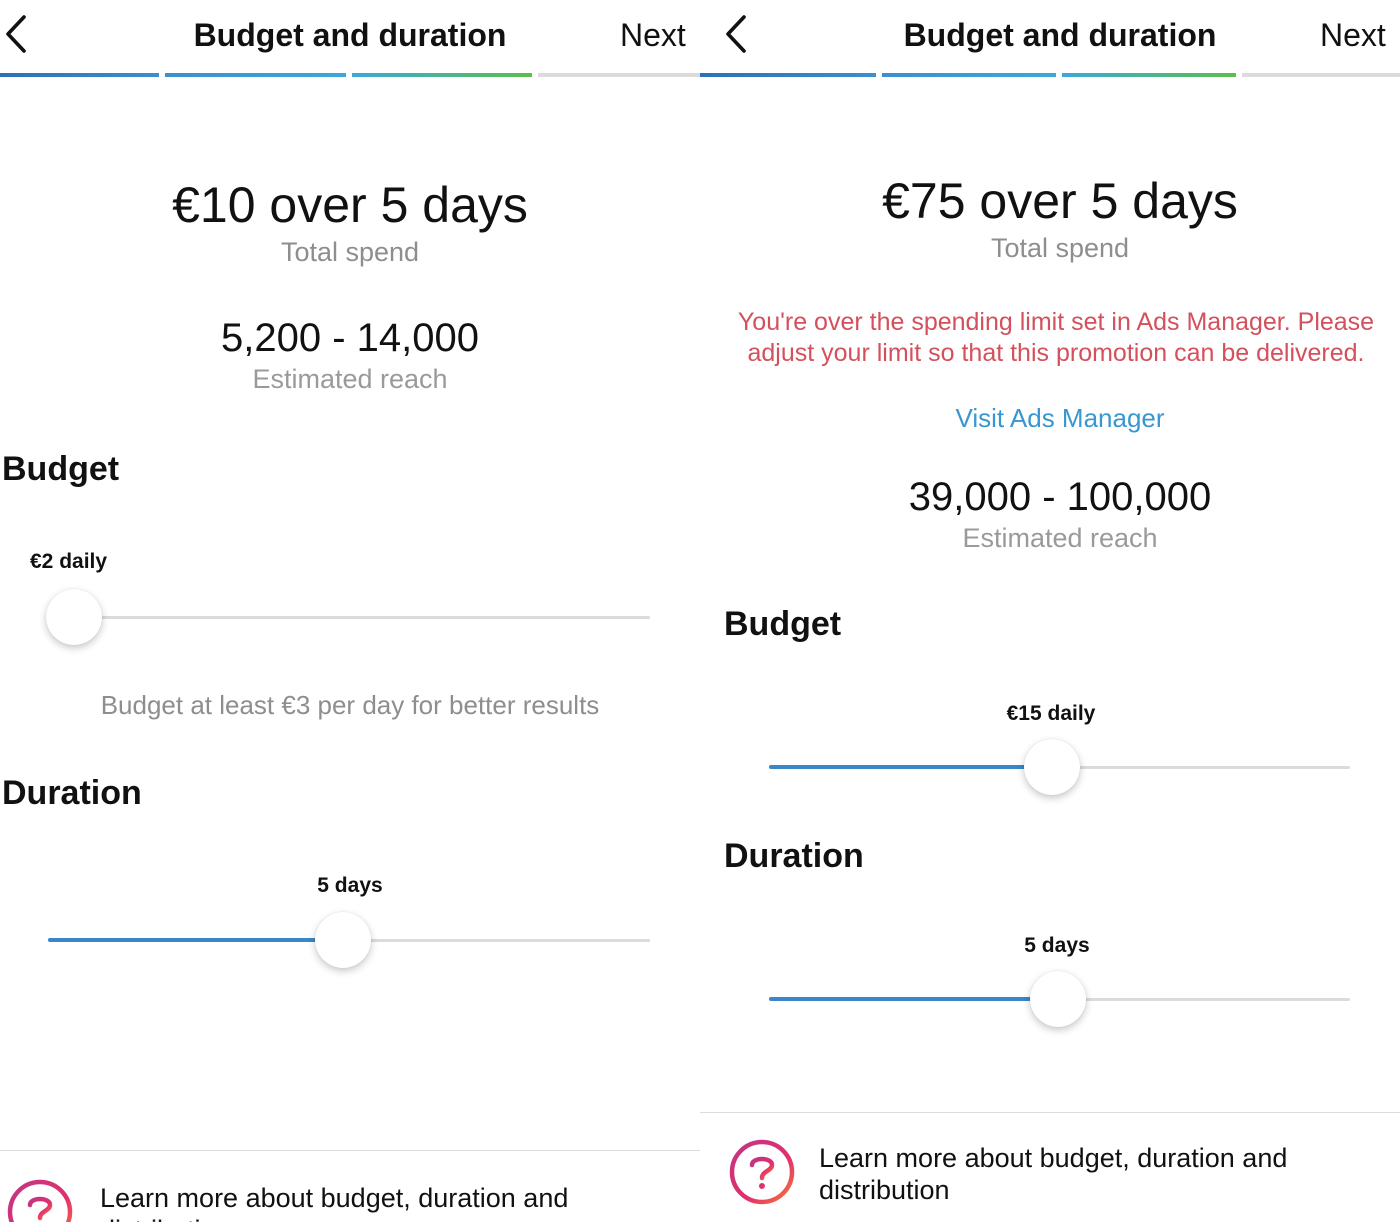 The image size is (1400, 1222). I want to click on budget-value-label: €15 daily, so click(1051, 713).